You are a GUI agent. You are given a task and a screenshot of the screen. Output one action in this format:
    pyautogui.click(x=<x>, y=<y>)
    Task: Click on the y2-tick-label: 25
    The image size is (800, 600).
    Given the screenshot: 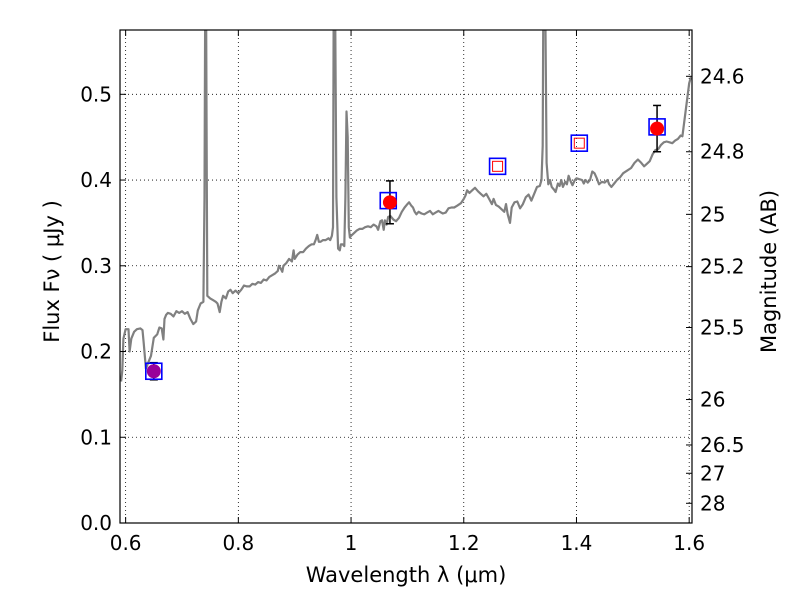 What is the action you would take?
    pyautogui.click(x=712, y=214)
    